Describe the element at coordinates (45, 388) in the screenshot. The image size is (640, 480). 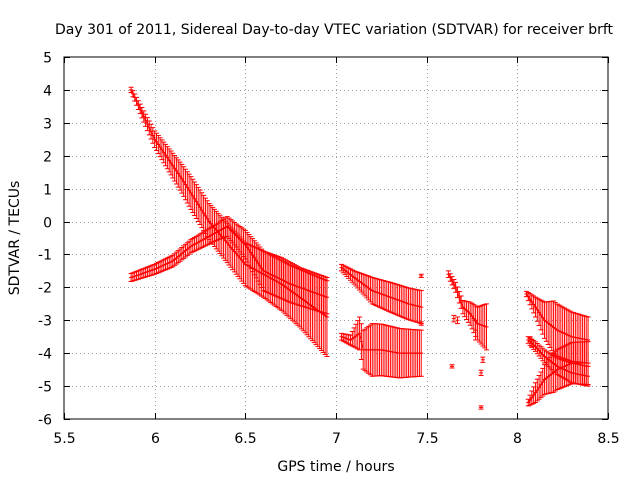
I see `y-tick-label: -5` at that location.